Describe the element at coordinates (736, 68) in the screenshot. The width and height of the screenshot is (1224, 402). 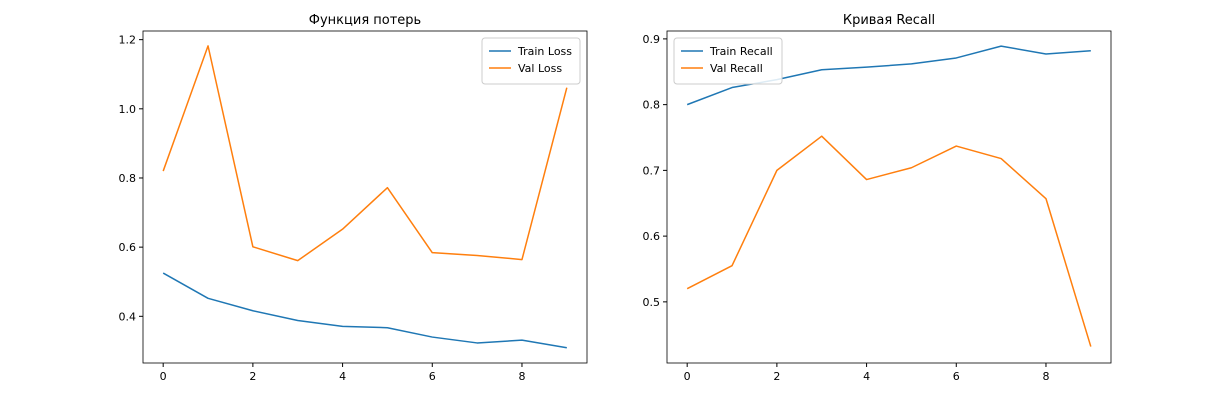
I see `legend-label: Val Recall` at that location.